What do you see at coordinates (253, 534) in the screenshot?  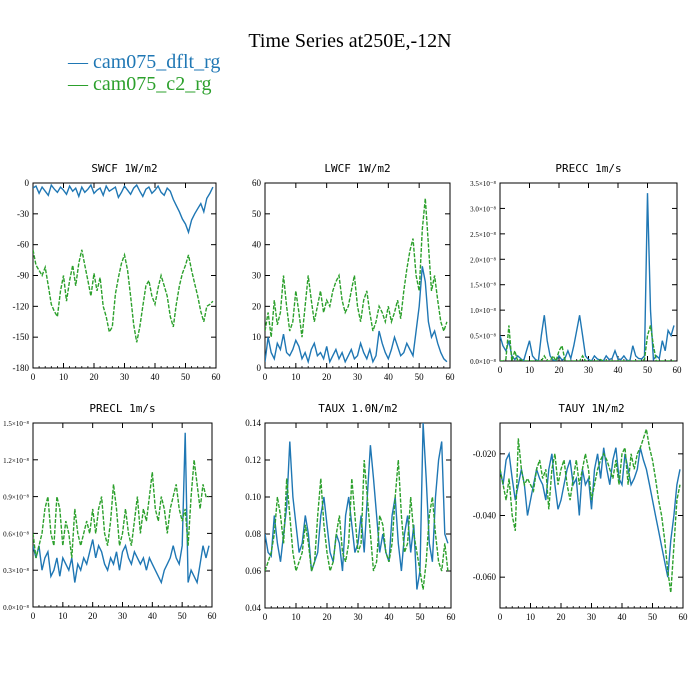 I see `y-tick-label: 0.08` at bounding box center [253, 534].